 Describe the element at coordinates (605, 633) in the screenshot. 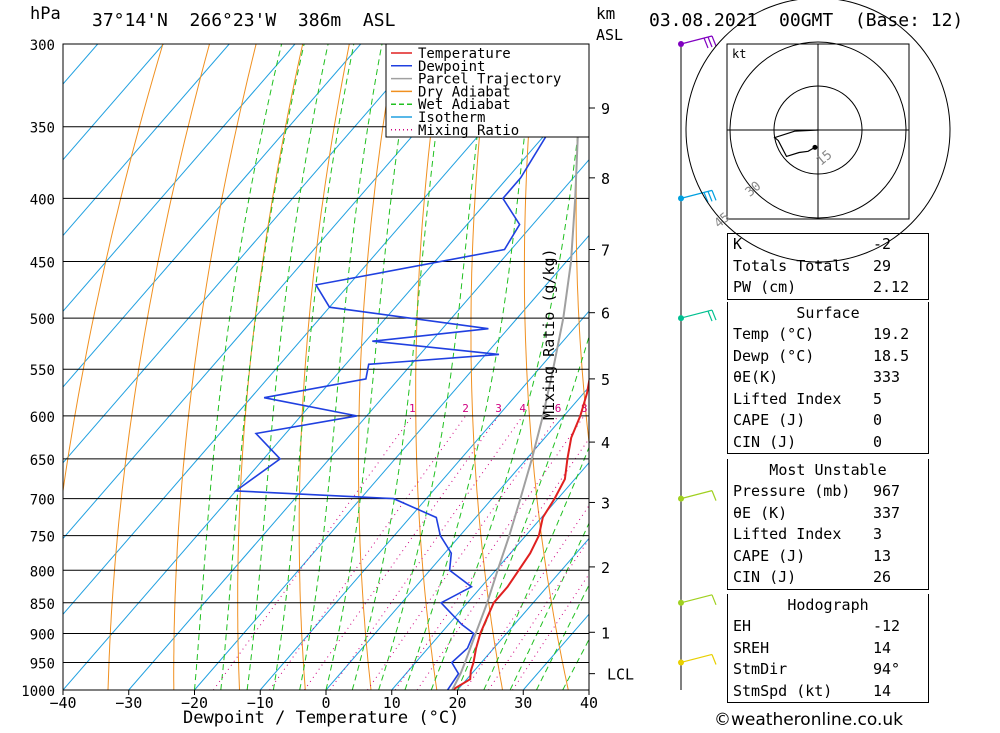

I see `km-tick-label: 1` at that location.